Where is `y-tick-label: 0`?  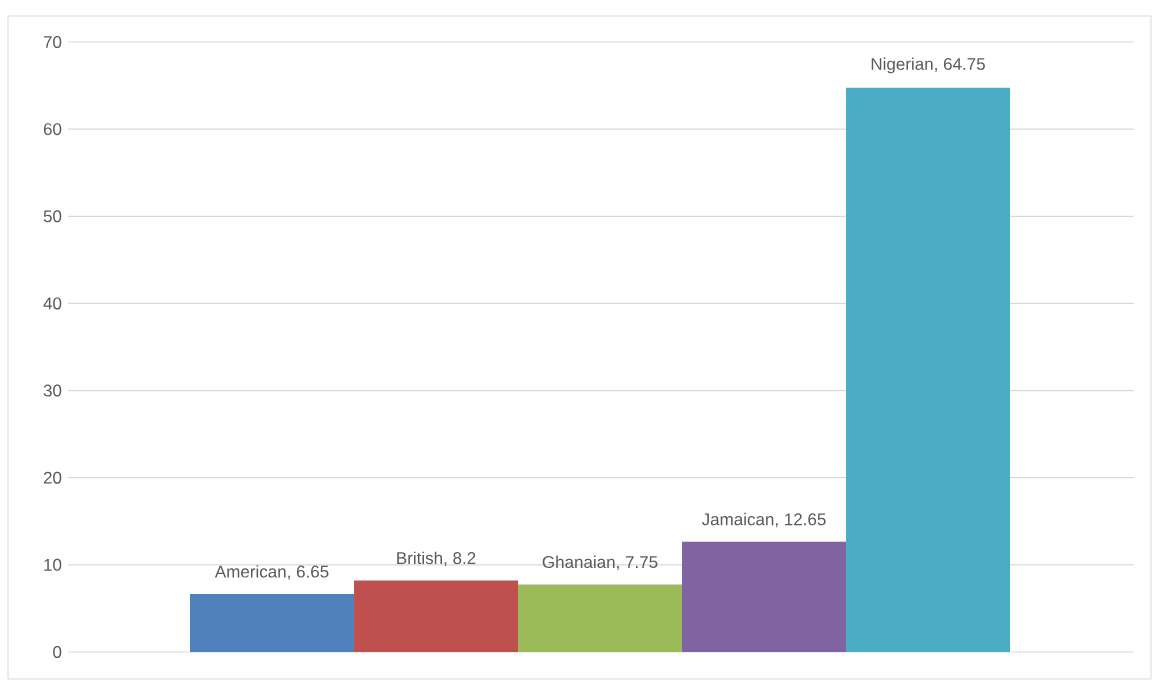 y-tick-label: 0 is located at coordinates (57, 651).